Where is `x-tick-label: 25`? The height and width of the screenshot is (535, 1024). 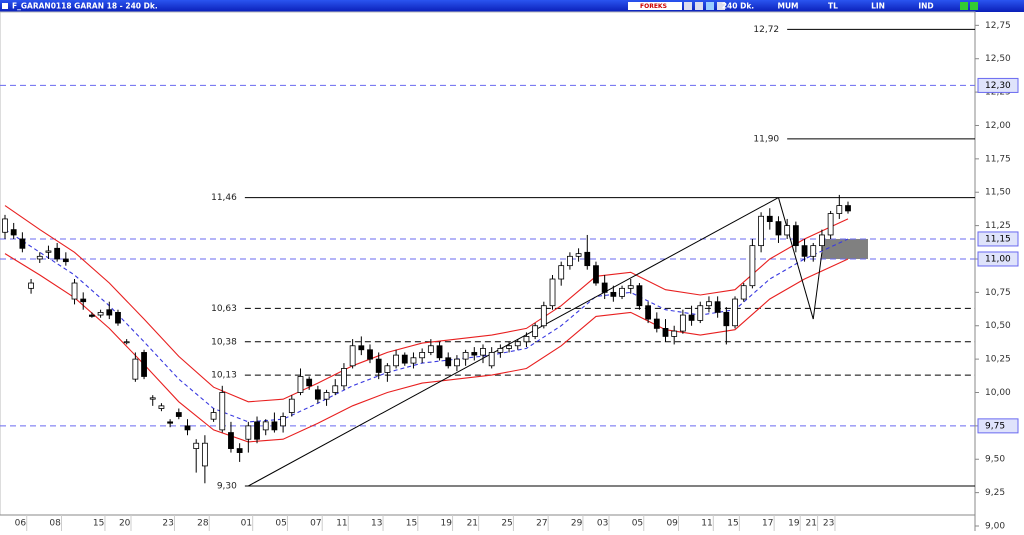 x-tick-label: 25 is located at coordinates (506, 524).